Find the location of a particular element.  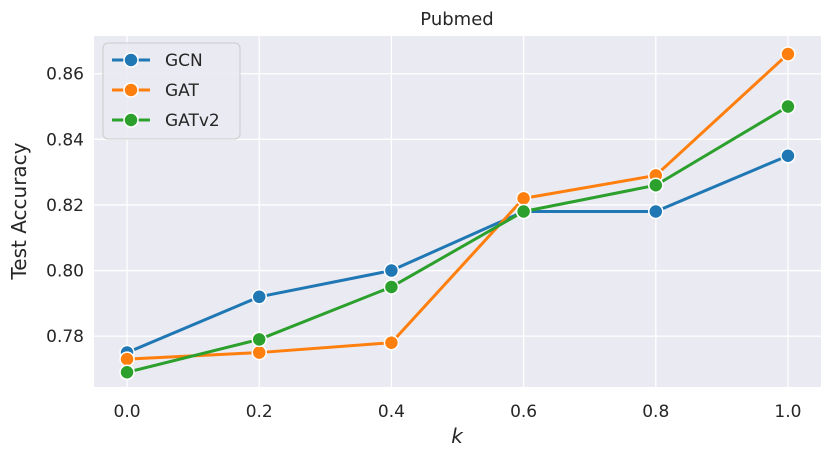

legend-label-gat: GAT is located at coordinates (182, 91).